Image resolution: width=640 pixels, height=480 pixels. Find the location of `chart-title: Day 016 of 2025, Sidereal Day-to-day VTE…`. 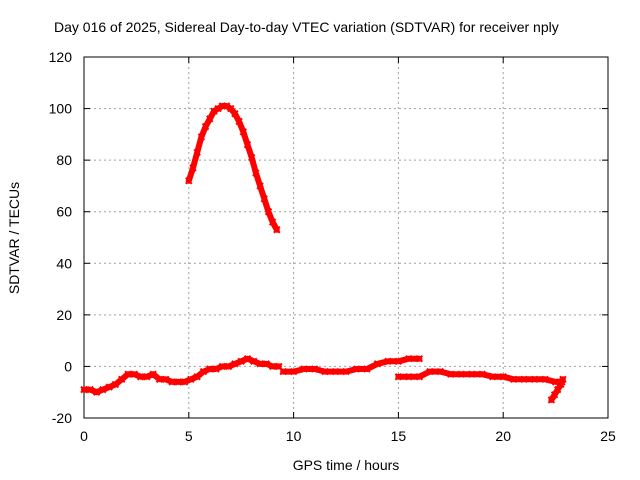

chart-title: Day 016 of 2025, Sidereal Day-to-day VTE… is located at coordinates (306, 27).